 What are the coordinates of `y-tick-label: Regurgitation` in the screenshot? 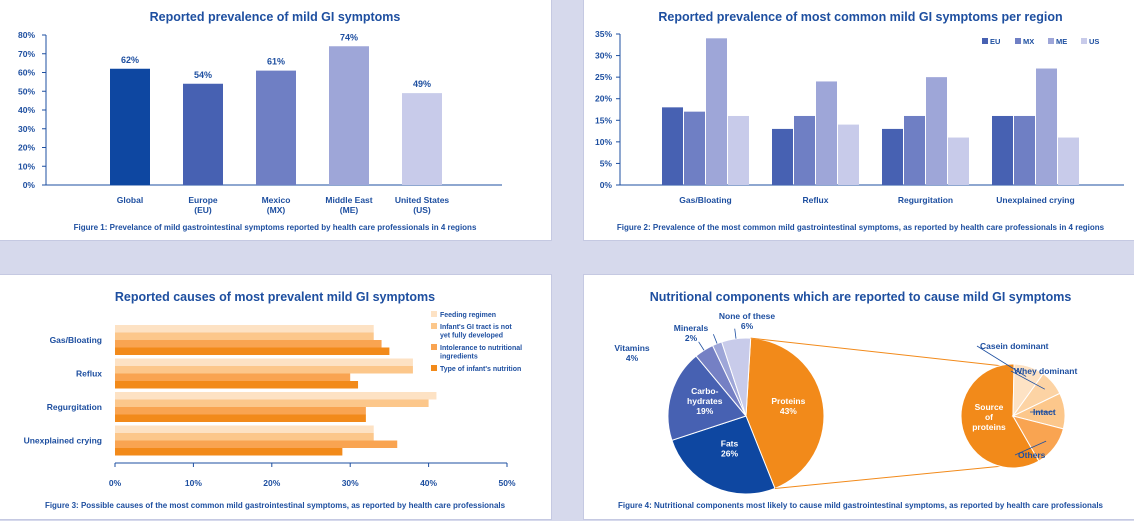 It's located at (74, 407).